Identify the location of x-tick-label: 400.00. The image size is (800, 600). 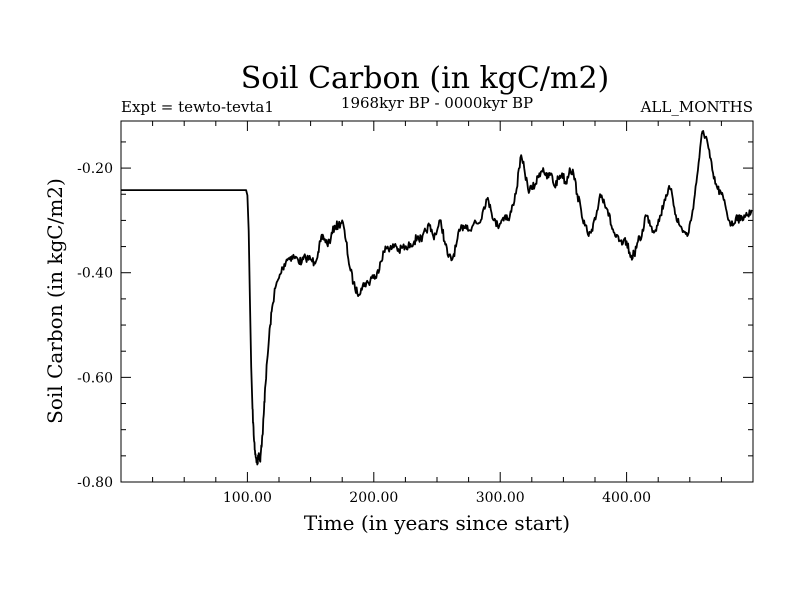
(626, 498).